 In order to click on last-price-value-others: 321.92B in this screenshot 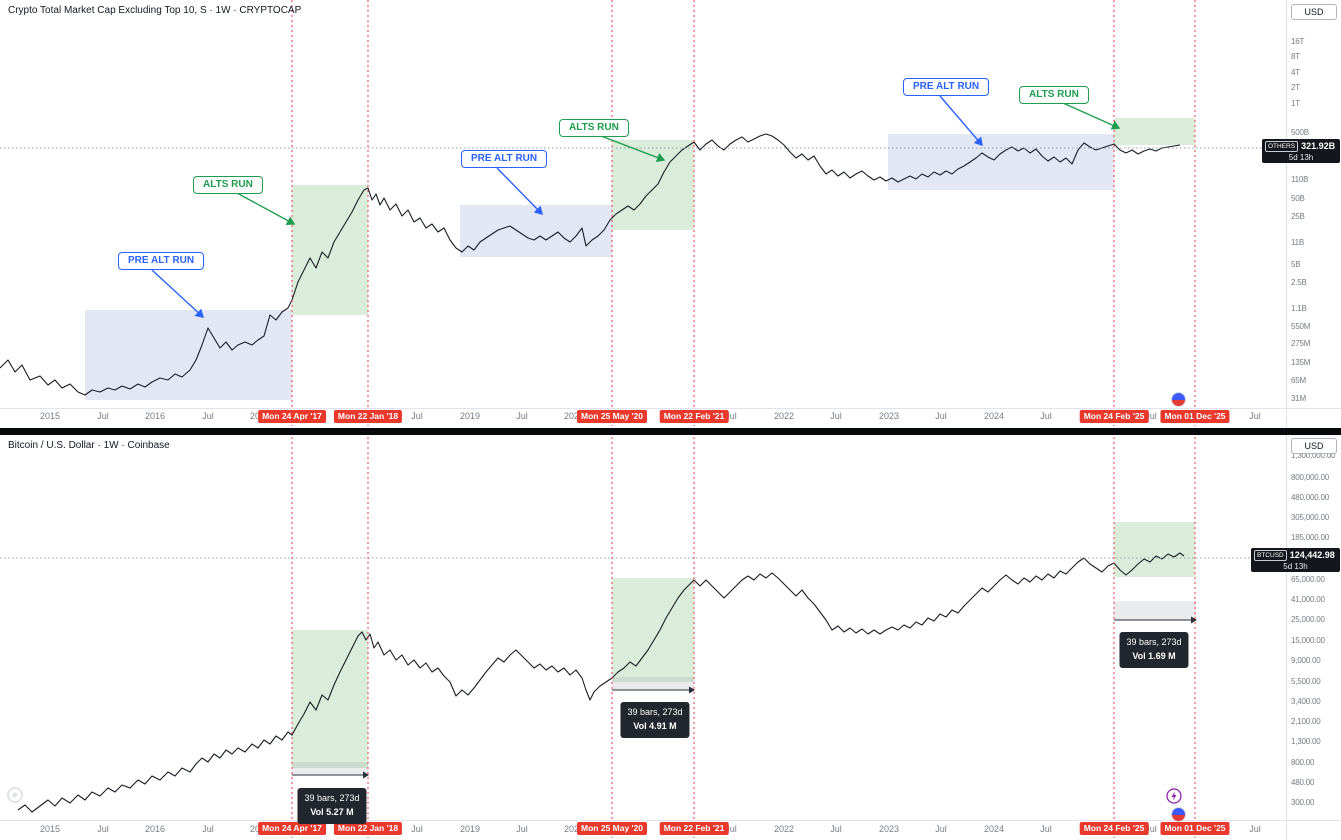, I will do `click(1318, 146)`.